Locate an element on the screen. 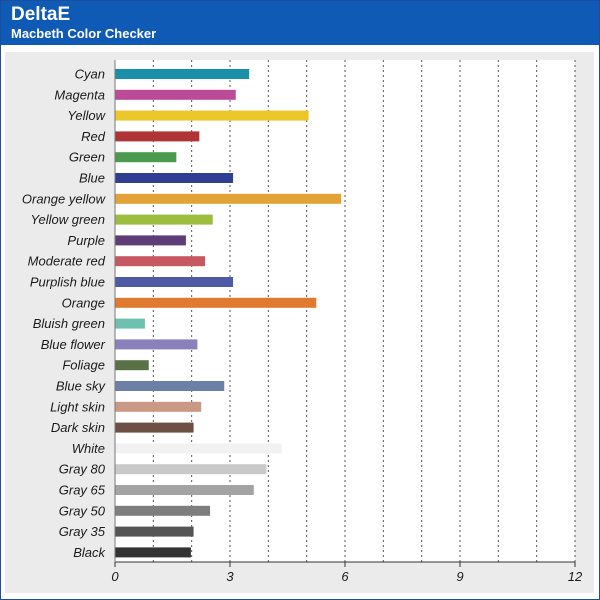  category-label: Yellow green is located at coordinates (68, 219).